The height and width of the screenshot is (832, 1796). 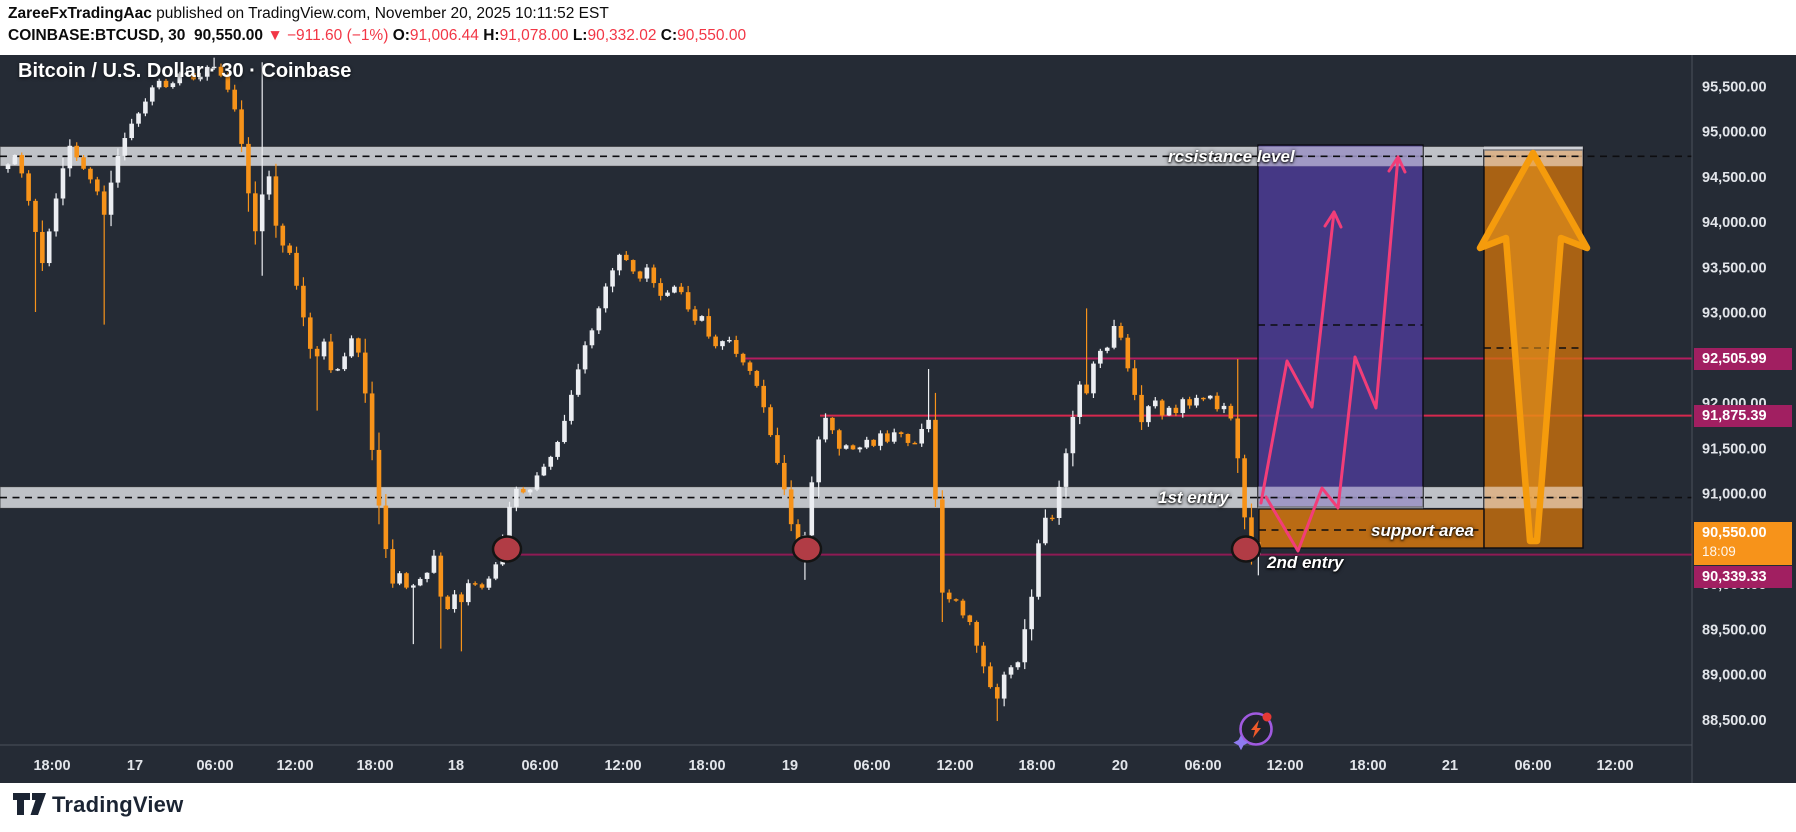 I want to click on price-tick-label: 91,500.00, so click(x=1734, y=449).